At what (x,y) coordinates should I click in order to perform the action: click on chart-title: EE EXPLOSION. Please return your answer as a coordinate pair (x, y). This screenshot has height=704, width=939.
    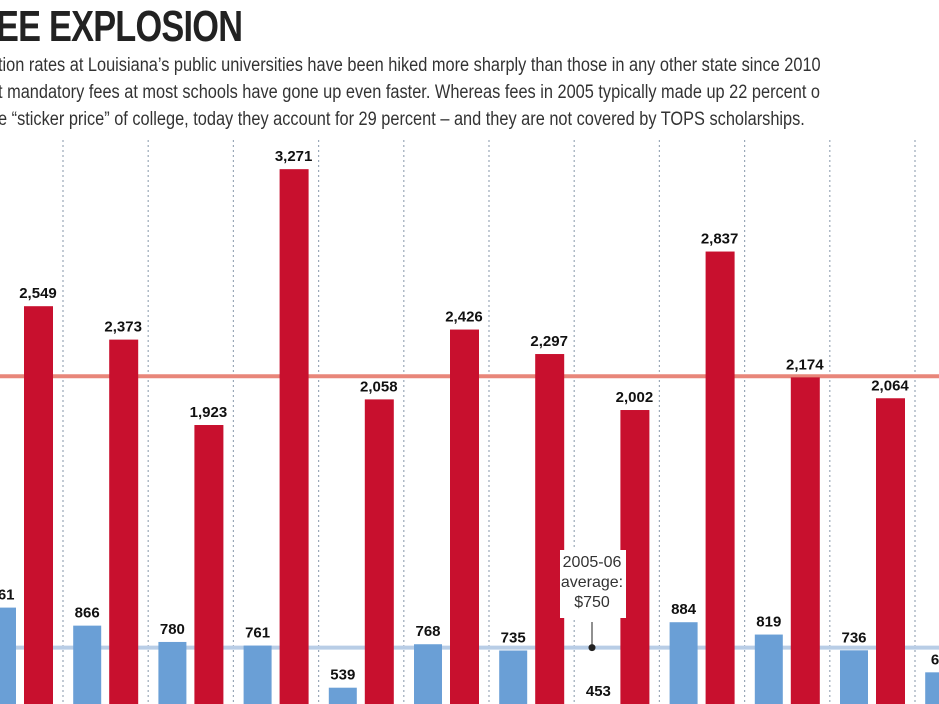
    Looking at the image, I should click on (121, 26).